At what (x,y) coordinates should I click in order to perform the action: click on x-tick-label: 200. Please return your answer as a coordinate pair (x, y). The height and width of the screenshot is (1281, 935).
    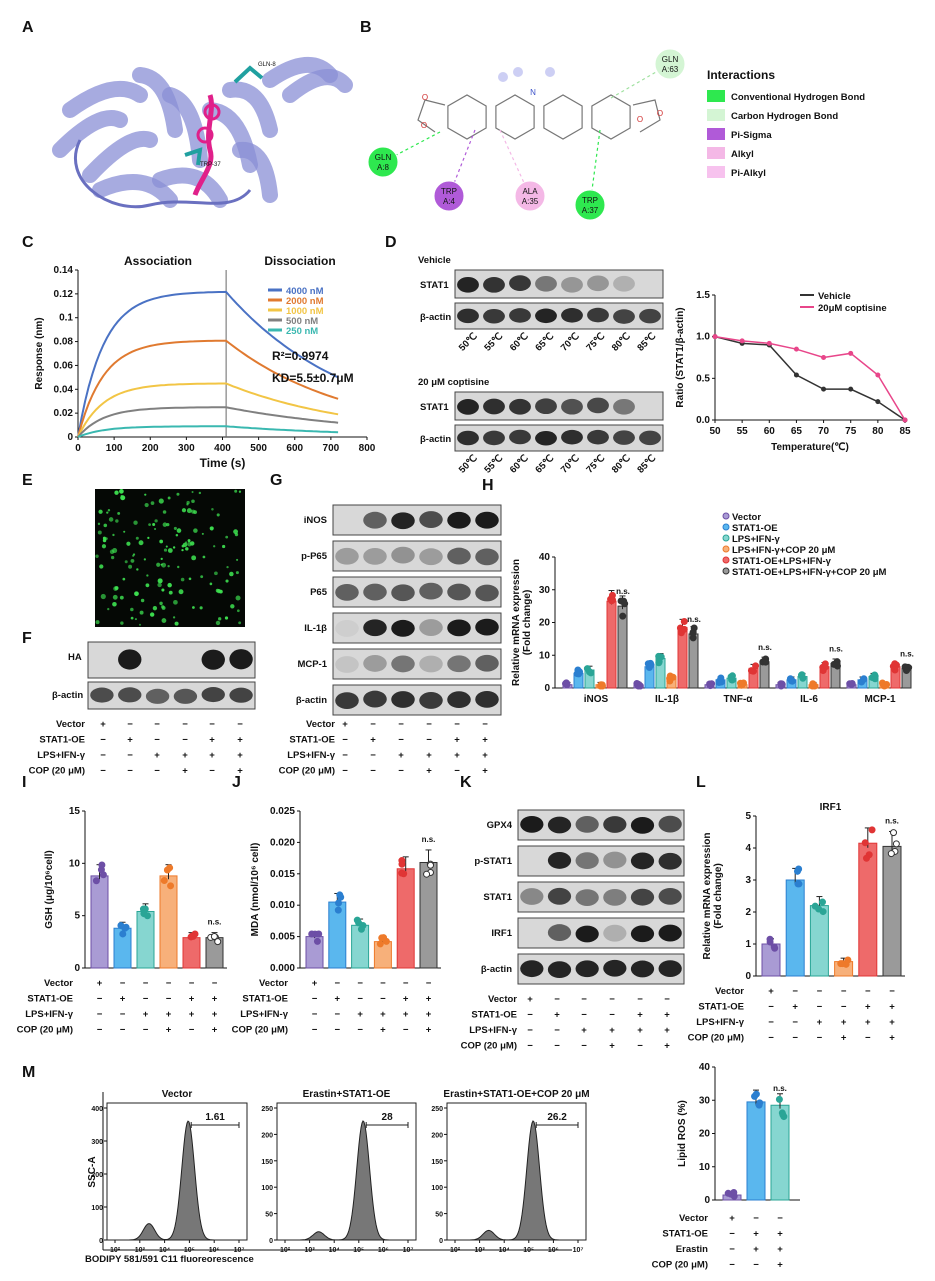
    Looking at the image, I should click on (150, 448).